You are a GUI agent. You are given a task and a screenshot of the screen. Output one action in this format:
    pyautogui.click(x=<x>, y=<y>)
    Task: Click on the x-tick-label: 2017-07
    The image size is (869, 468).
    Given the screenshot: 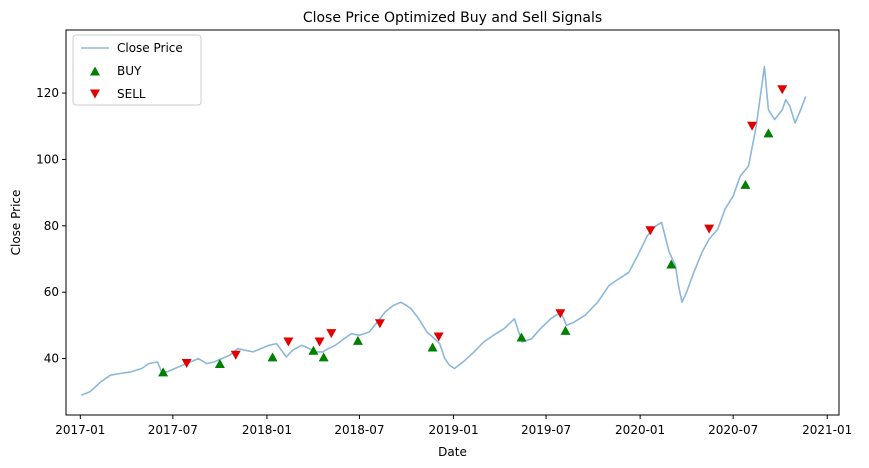 What is the action you would take?
    pyautogui.click(x=173, y=430)
    